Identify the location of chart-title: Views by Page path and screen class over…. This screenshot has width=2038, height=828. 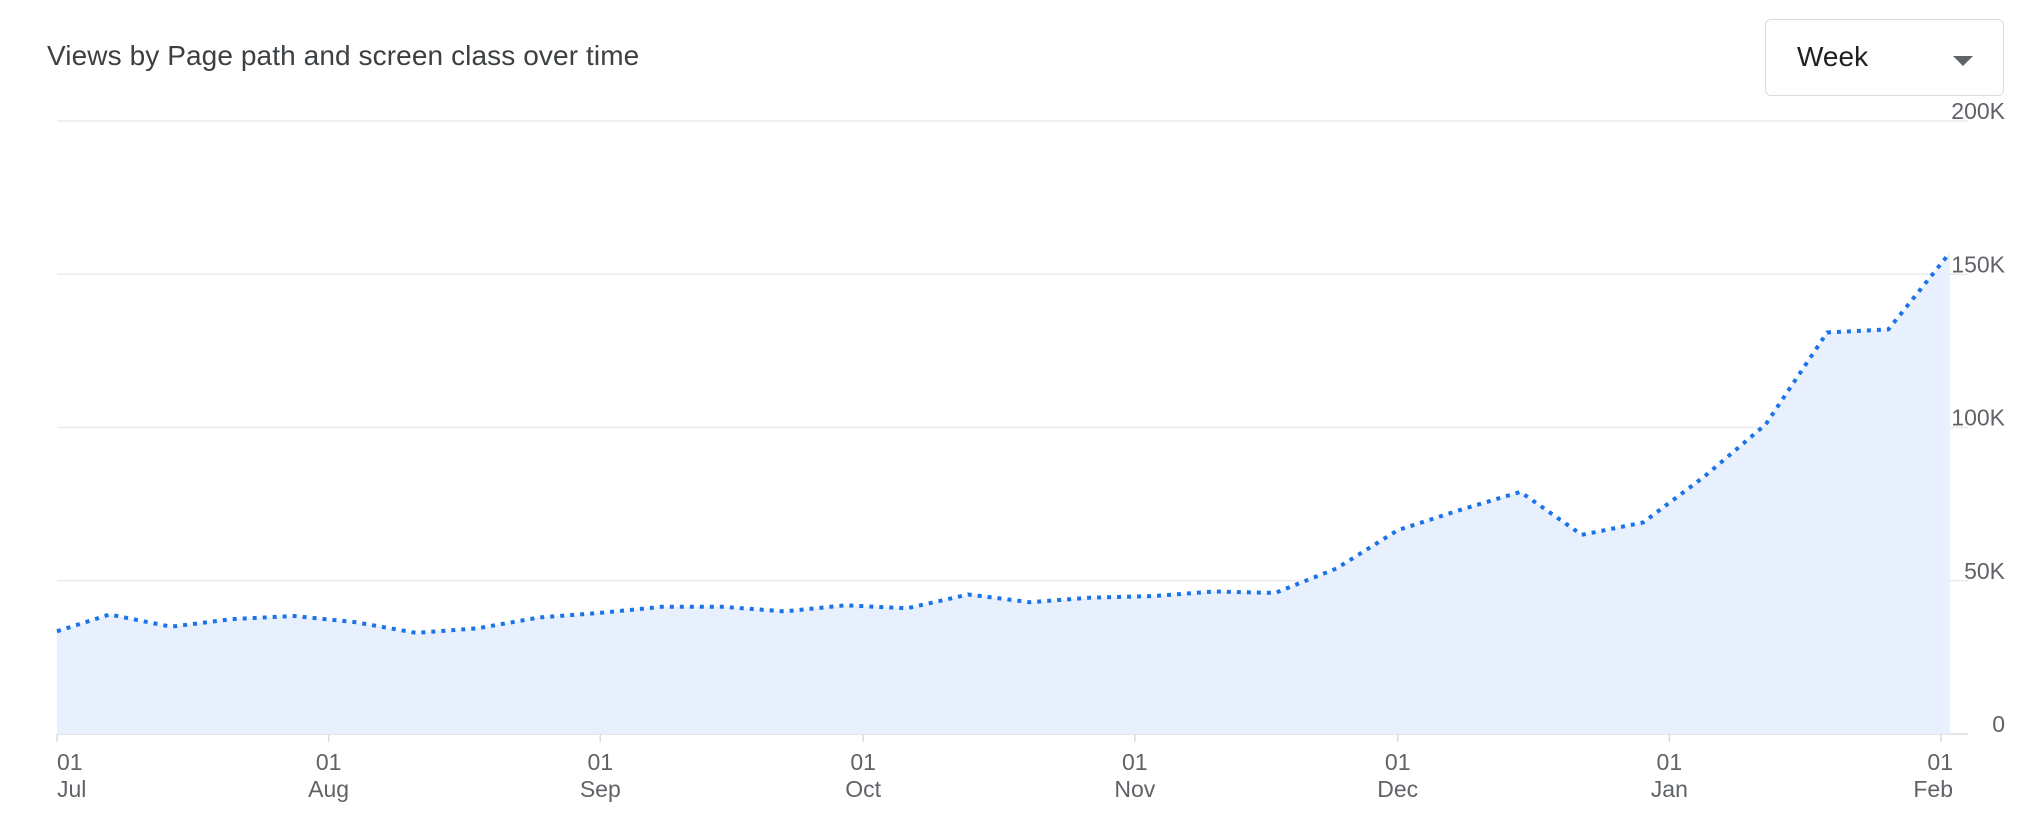
(343, 55).